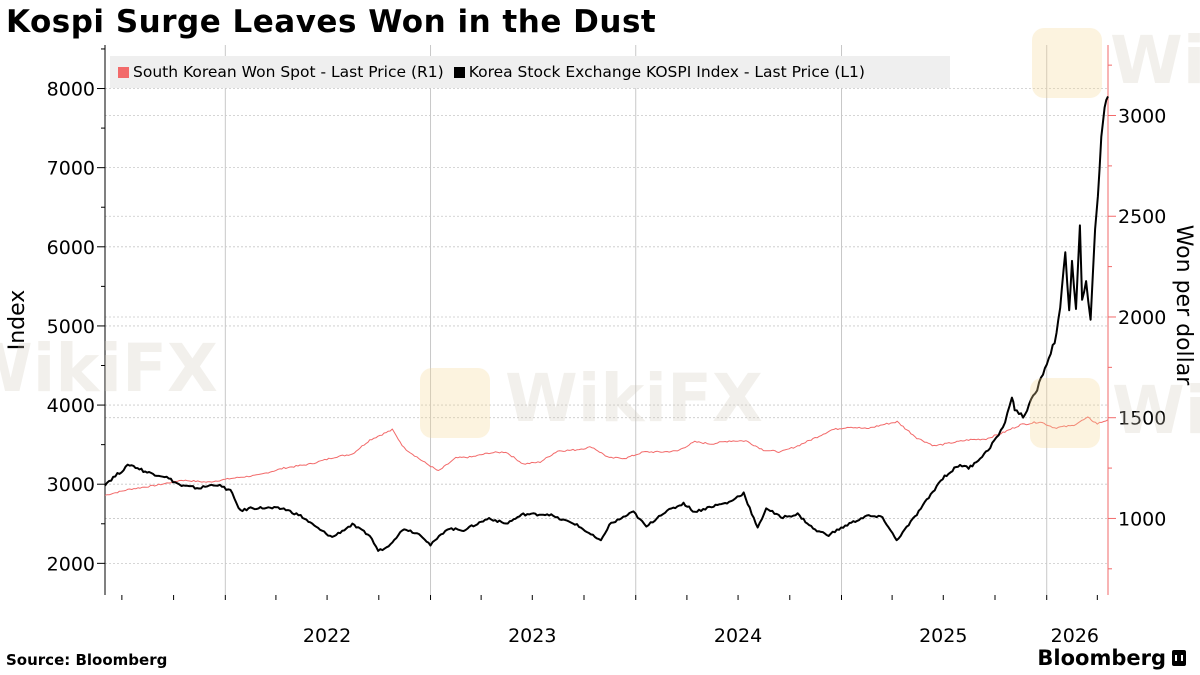  I want to click on x-tick-label: 2023, so click(532, 636).